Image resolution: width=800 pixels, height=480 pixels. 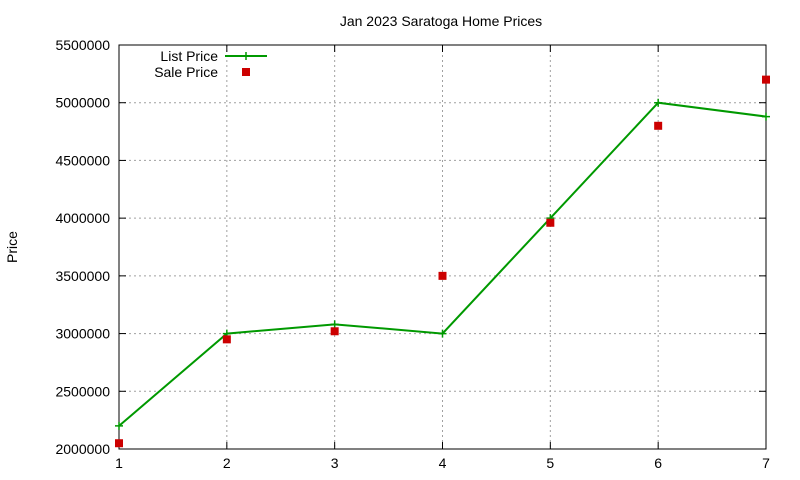 I want to click on y-tick-label: 3000000, so click(x=82, y=334).